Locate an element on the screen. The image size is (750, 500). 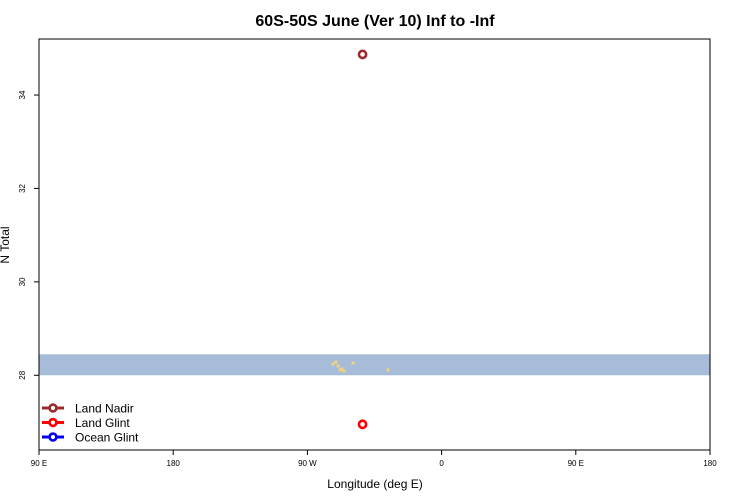
x-axis-label: Longitude (deg E) is located at coordinates (374, 484).